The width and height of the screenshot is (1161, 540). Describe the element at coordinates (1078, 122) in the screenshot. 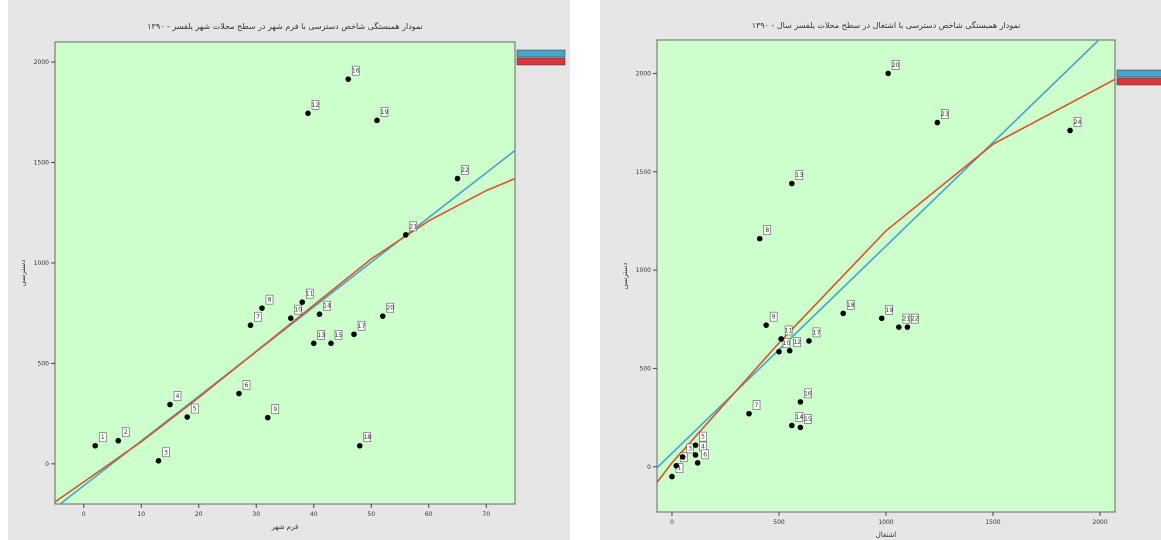

I see `point-label: 24` at that location.